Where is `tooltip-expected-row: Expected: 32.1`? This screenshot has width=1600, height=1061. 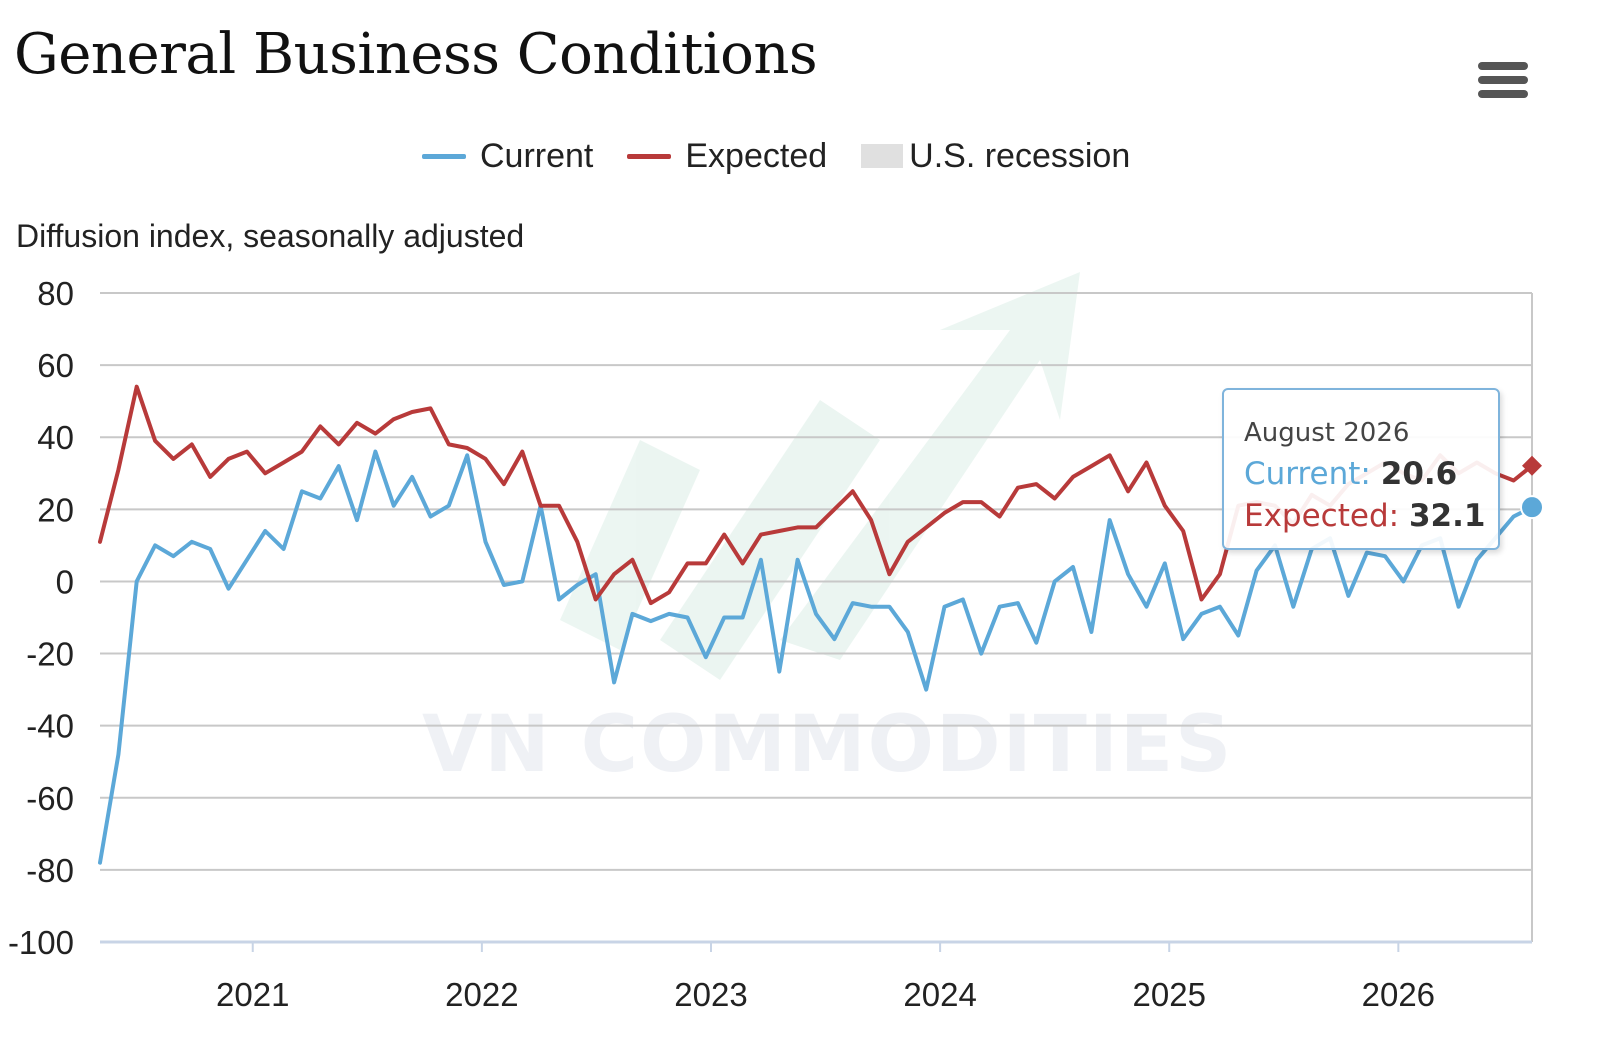 tooltip-expected-row: Expected: 32.1 is located at coordinates (1364, 516).